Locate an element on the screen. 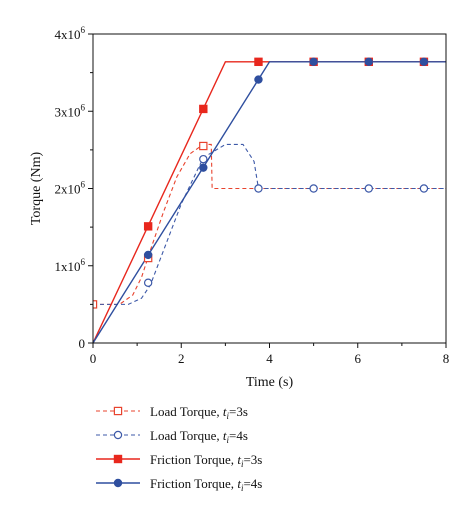  y-axis-title: Torque (Nm) is located at coordinates (36, 189).